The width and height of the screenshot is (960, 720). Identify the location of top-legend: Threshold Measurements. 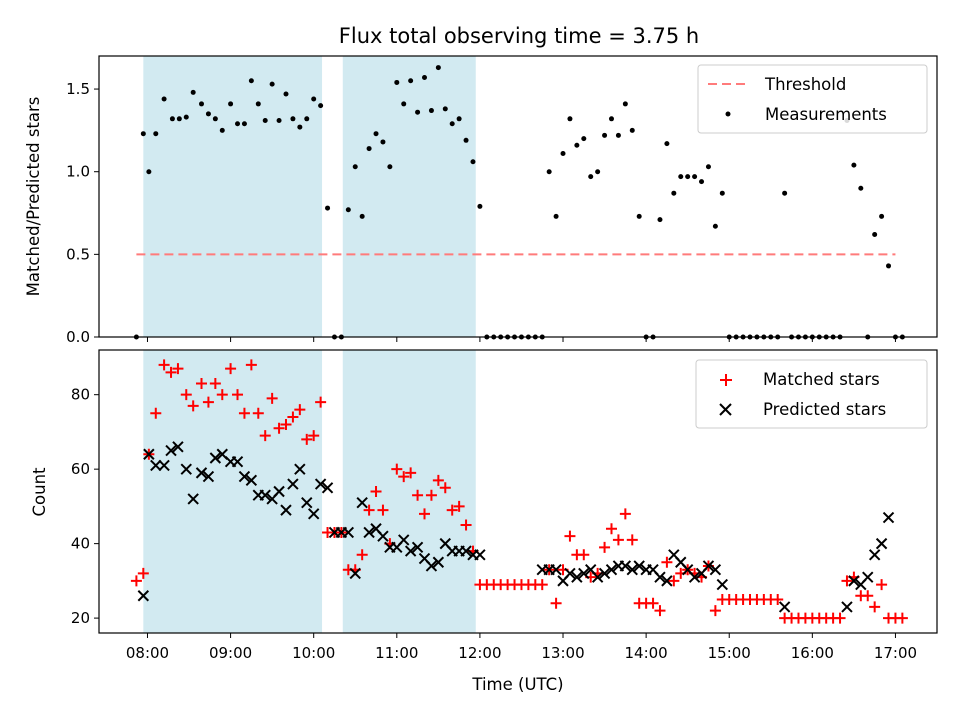
(812, 99).